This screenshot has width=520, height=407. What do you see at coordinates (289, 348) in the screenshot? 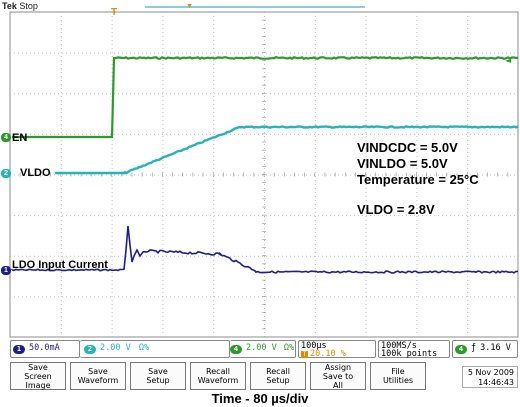
I see `ch4-coupling: Ω%` at bounding box center [289, 348].